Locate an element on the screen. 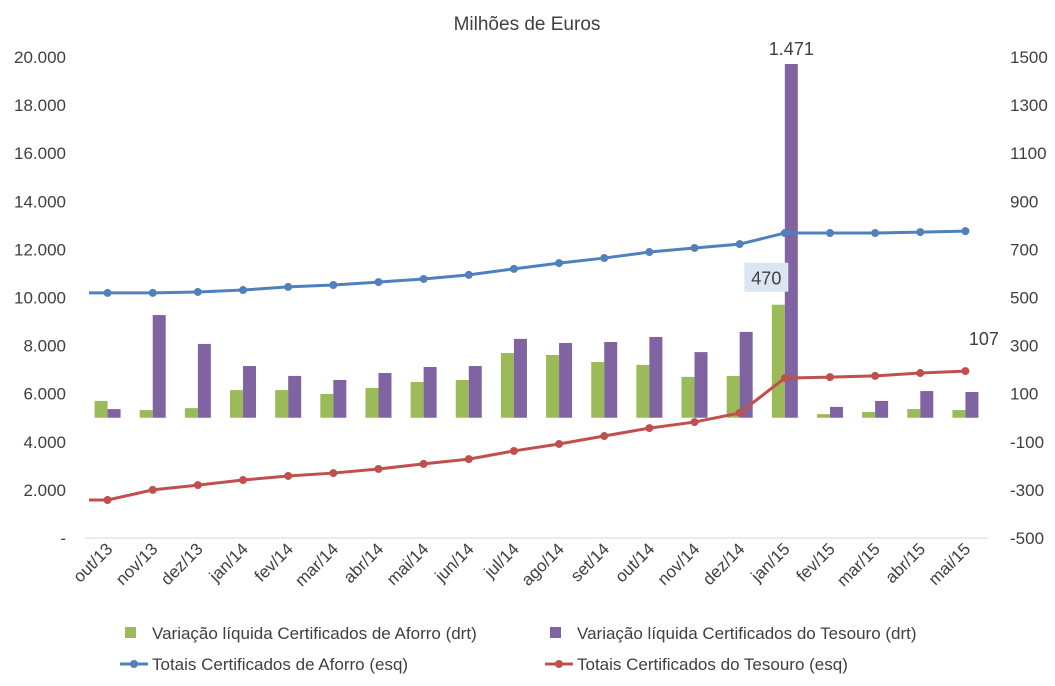 This screenshot has height=686, width=1055. x-axis-tick-label: mai/14 is located at coordinates (408, 564).